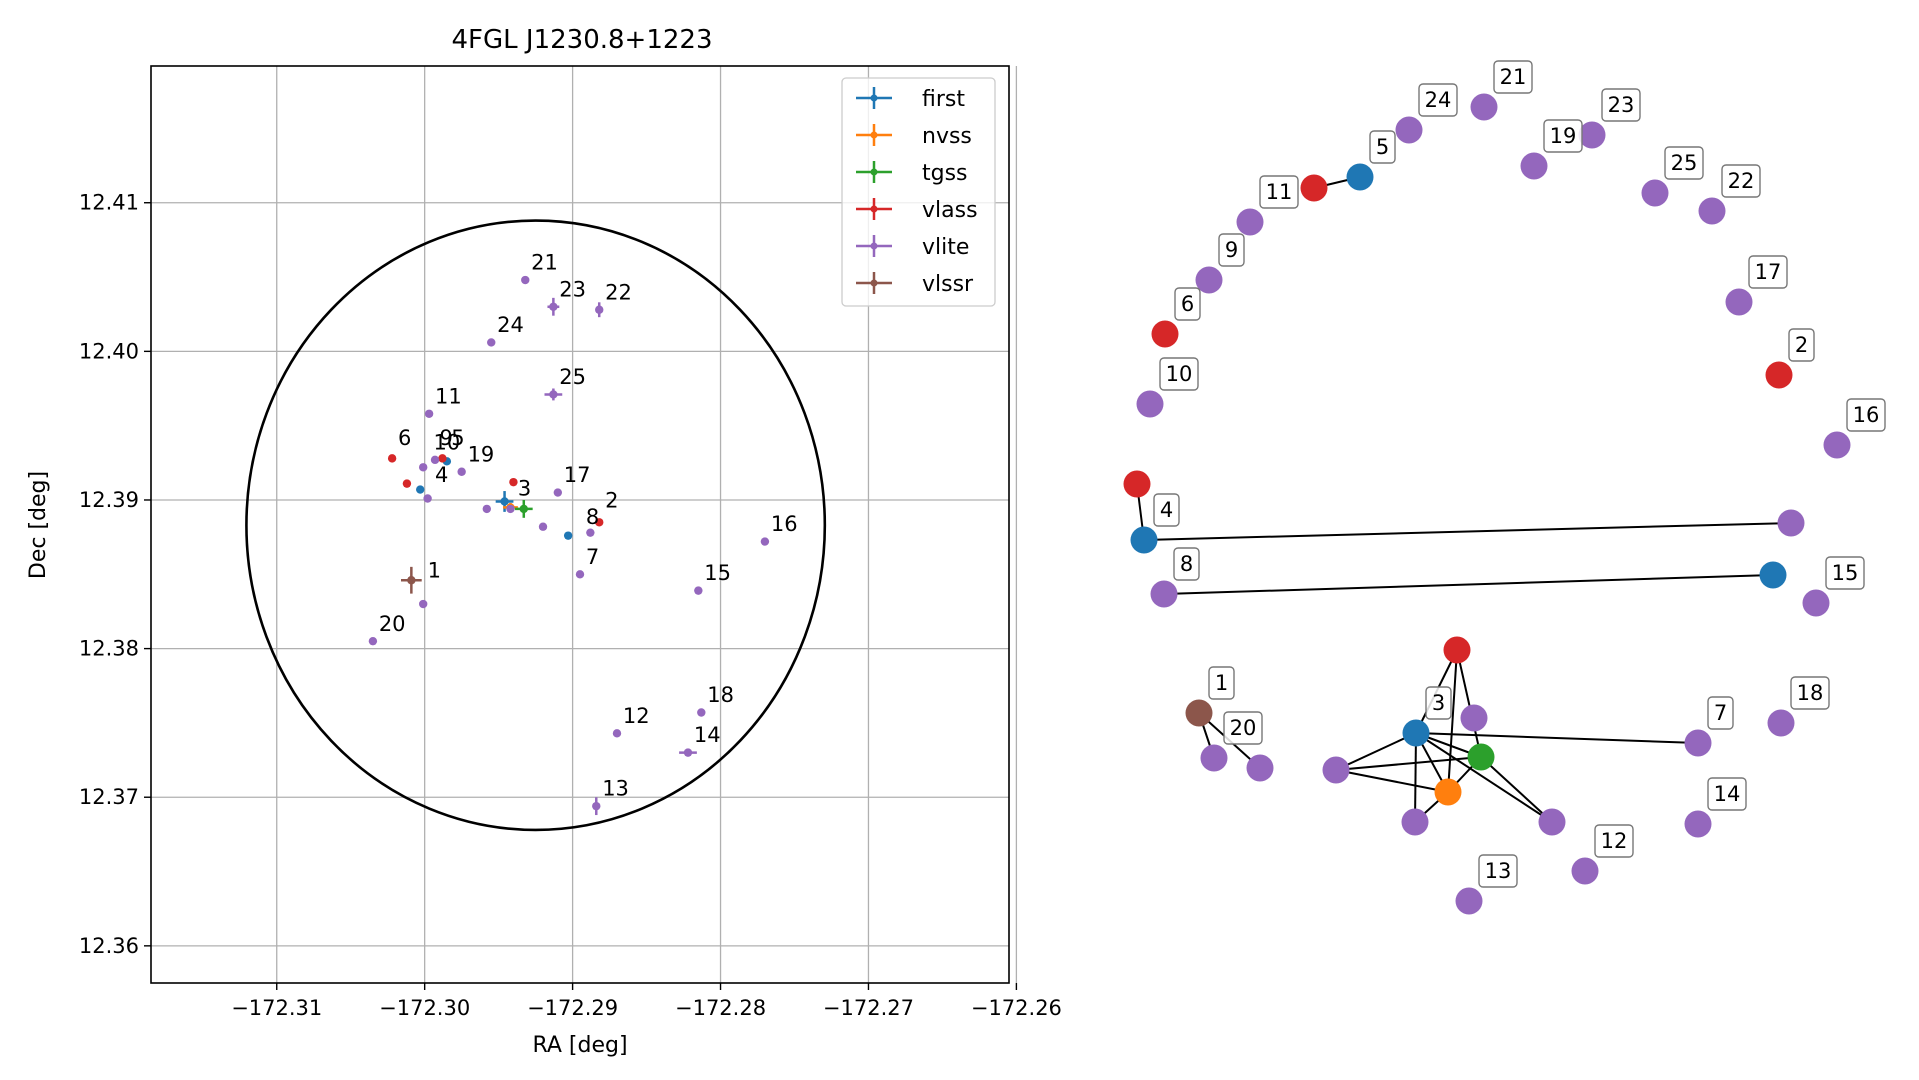 The height and width of the screenshot is (1080, 1919). I want to click on point-label: 17, so click(577, 475).